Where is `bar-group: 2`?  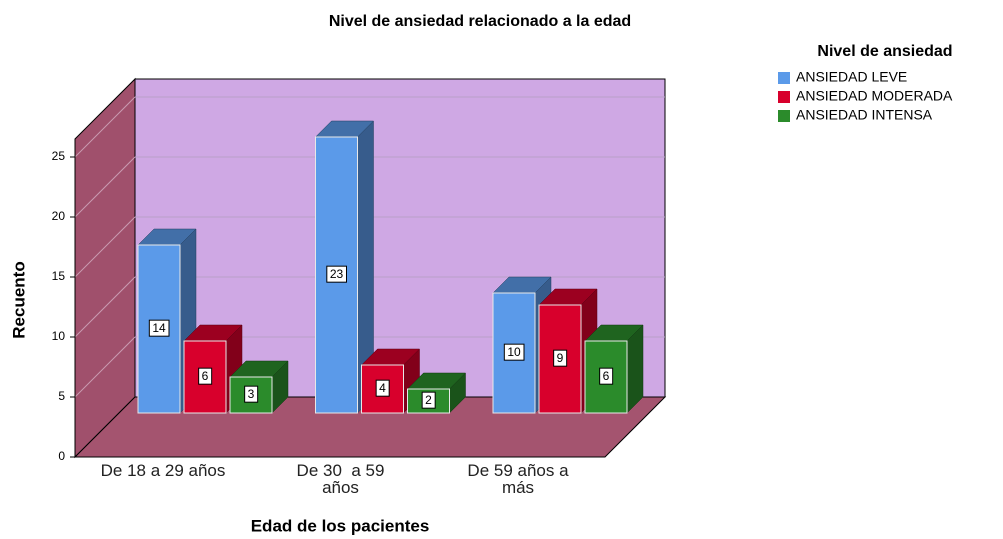
bar-group: 2 is located at coordinates (436, 393).